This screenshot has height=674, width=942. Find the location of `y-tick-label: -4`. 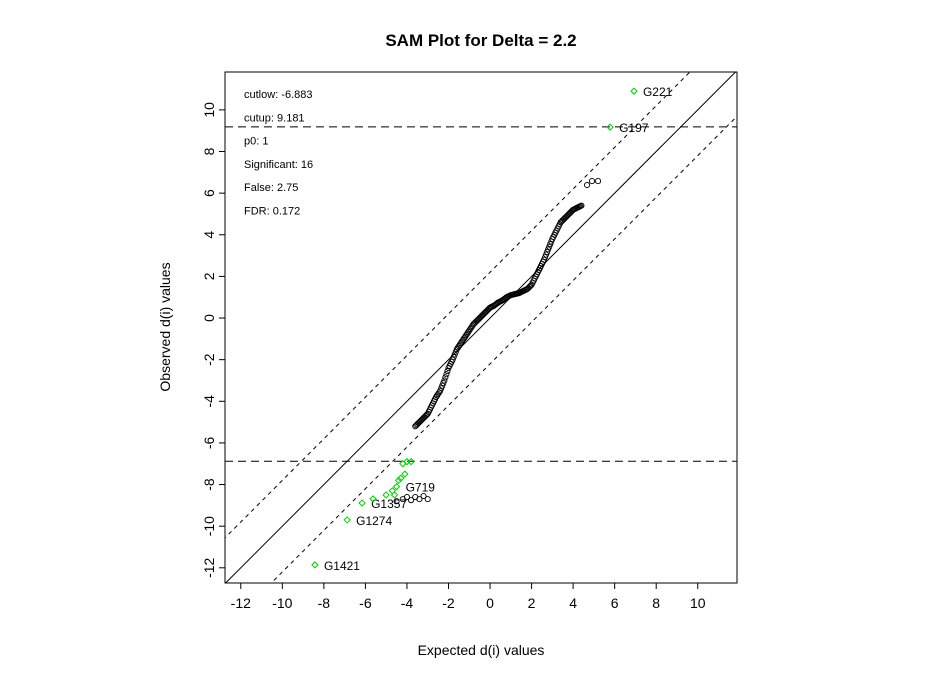

y-tick-label: -4 is located at coordinates (209, 401).